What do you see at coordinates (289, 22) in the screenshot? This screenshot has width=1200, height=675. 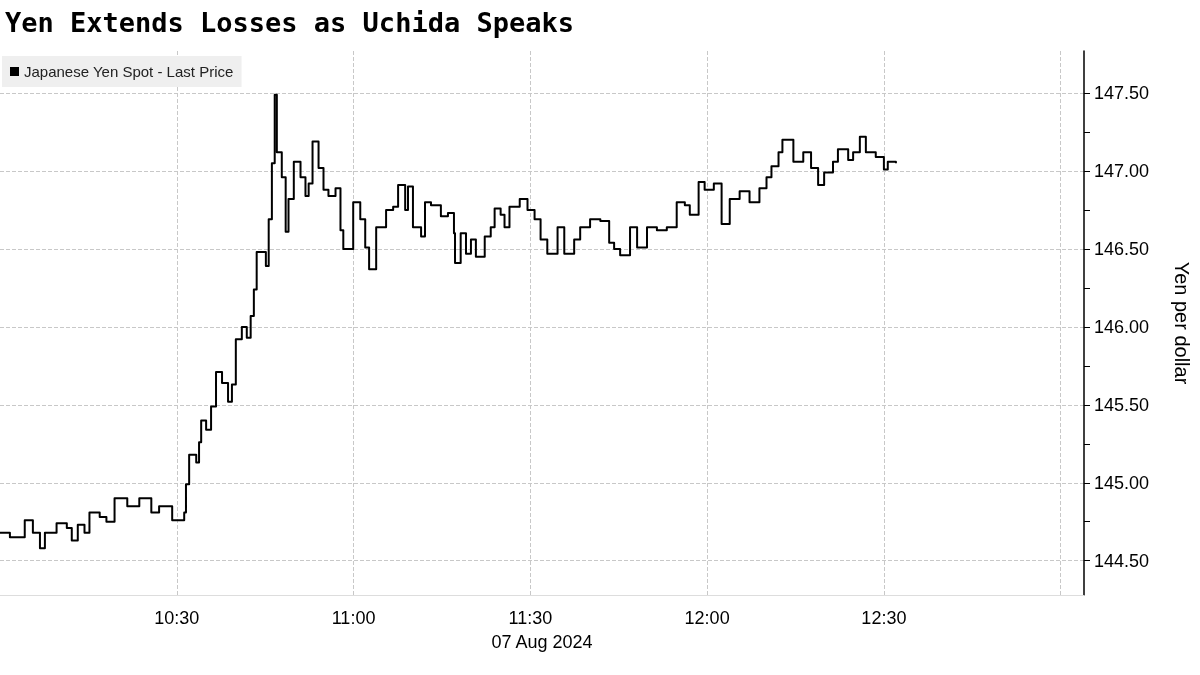 I see `chart-title: Yen Extends Losses as Uchida Speaks` at bounding box center [289, 22].